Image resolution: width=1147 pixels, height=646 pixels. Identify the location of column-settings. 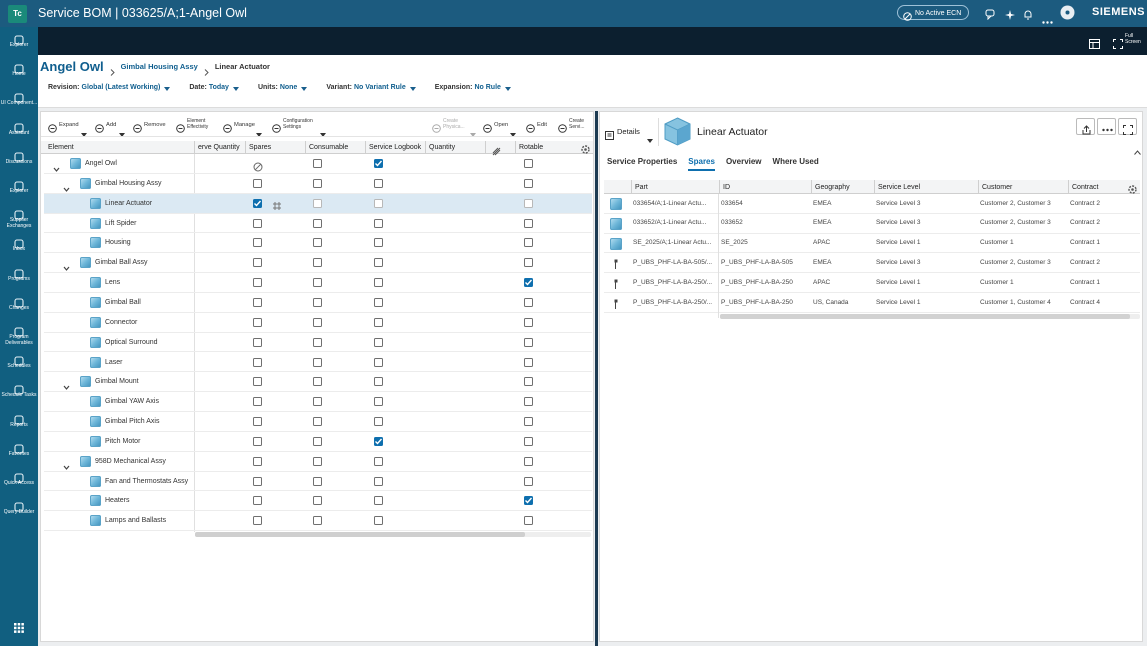
(1132, 188).